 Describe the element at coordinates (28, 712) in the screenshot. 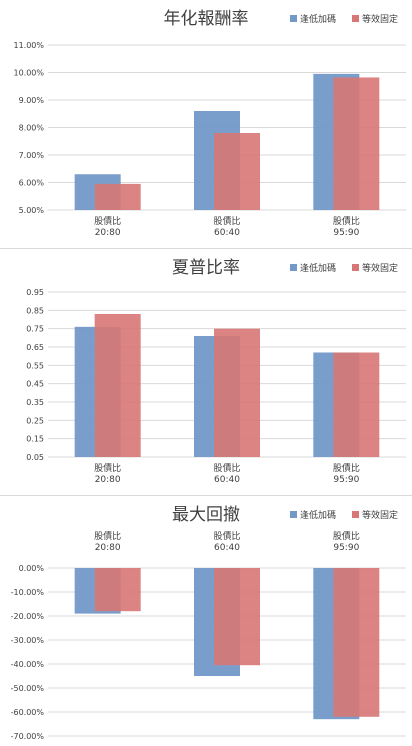

I see `y-tick-label: -60.00%` at that location.